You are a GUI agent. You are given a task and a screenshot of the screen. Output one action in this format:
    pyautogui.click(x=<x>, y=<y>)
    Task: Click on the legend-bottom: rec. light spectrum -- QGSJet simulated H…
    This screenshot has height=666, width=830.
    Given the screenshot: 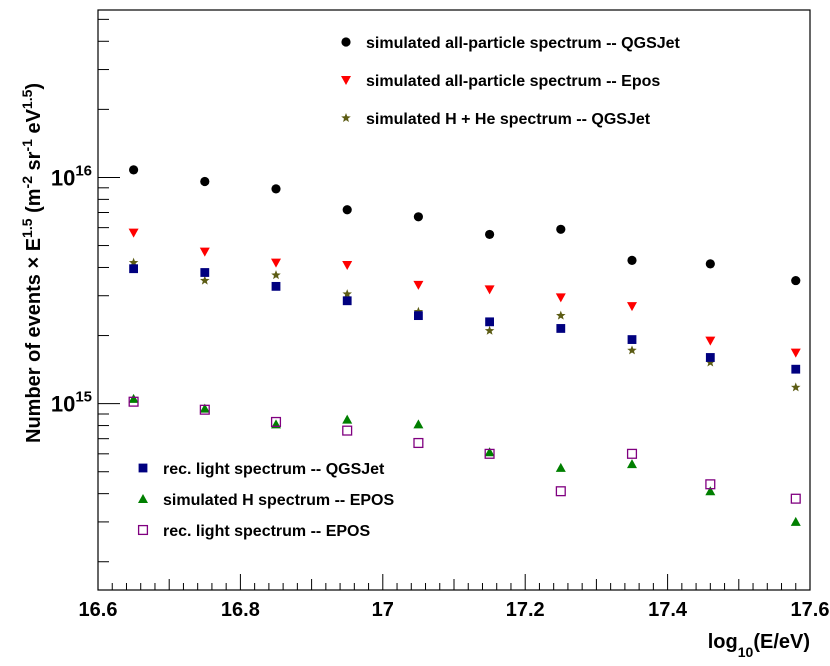 What is the action you would take?
    pyautogui.click(x=265, y=500)
    